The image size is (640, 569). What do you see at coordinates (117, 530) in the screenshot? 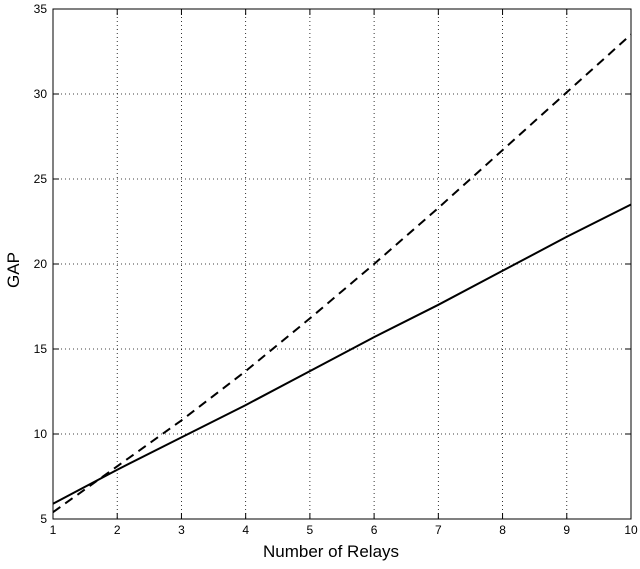
I see `x-tick-label: 2` at bounding box center [117, 530].